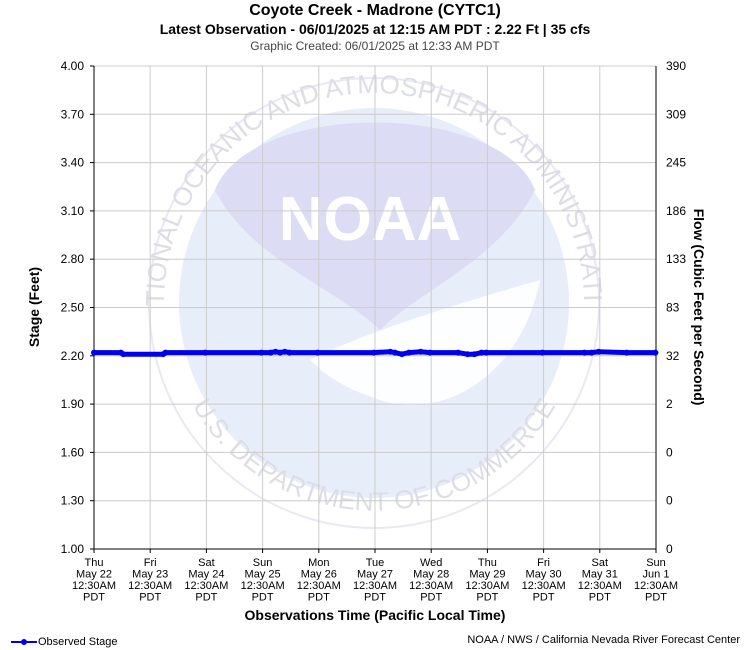 This screenshot has height=650, width=750. What do you see at coordinates (487, 575) in the screenshot?
I see `x-tick-label: May 29` at bounding box center [487, 575].